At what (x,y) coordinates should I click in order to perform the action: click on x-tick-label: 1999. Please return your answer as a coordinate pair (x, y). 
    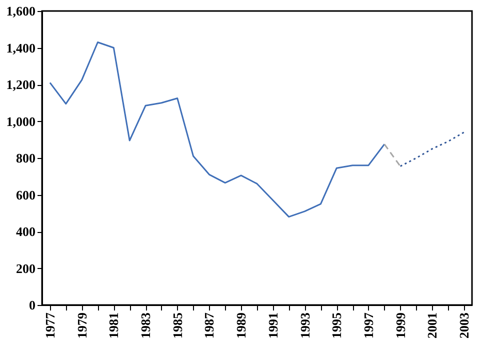
    Looking at the image, I should click on (400, 325).